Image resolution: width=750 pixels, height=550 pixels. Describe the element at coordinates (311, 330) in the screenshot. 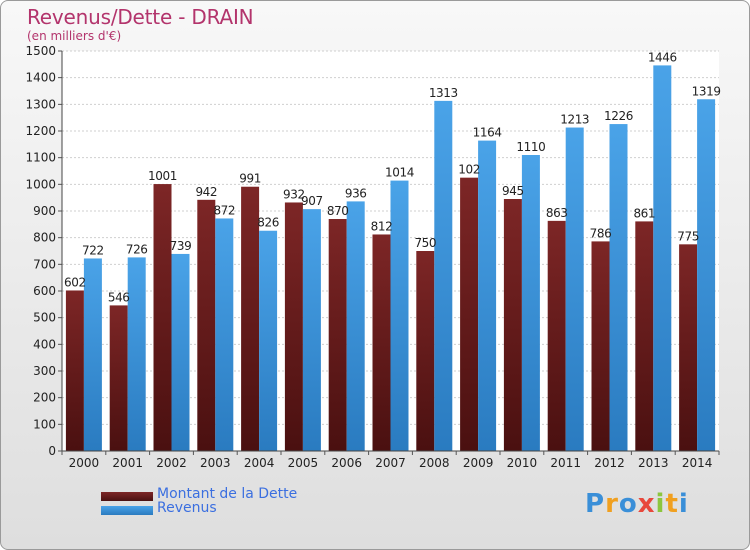

I see `bar-revenue-2005` at that location.